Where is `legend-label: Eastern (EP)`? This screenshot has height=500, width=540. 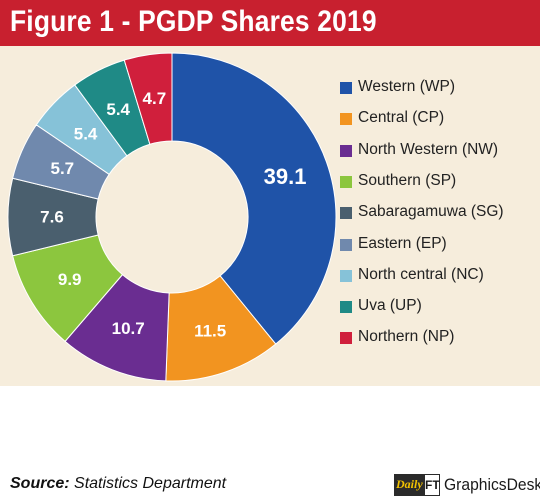
legend-label: Eastern (EP) is located at coordinates (402, 243).